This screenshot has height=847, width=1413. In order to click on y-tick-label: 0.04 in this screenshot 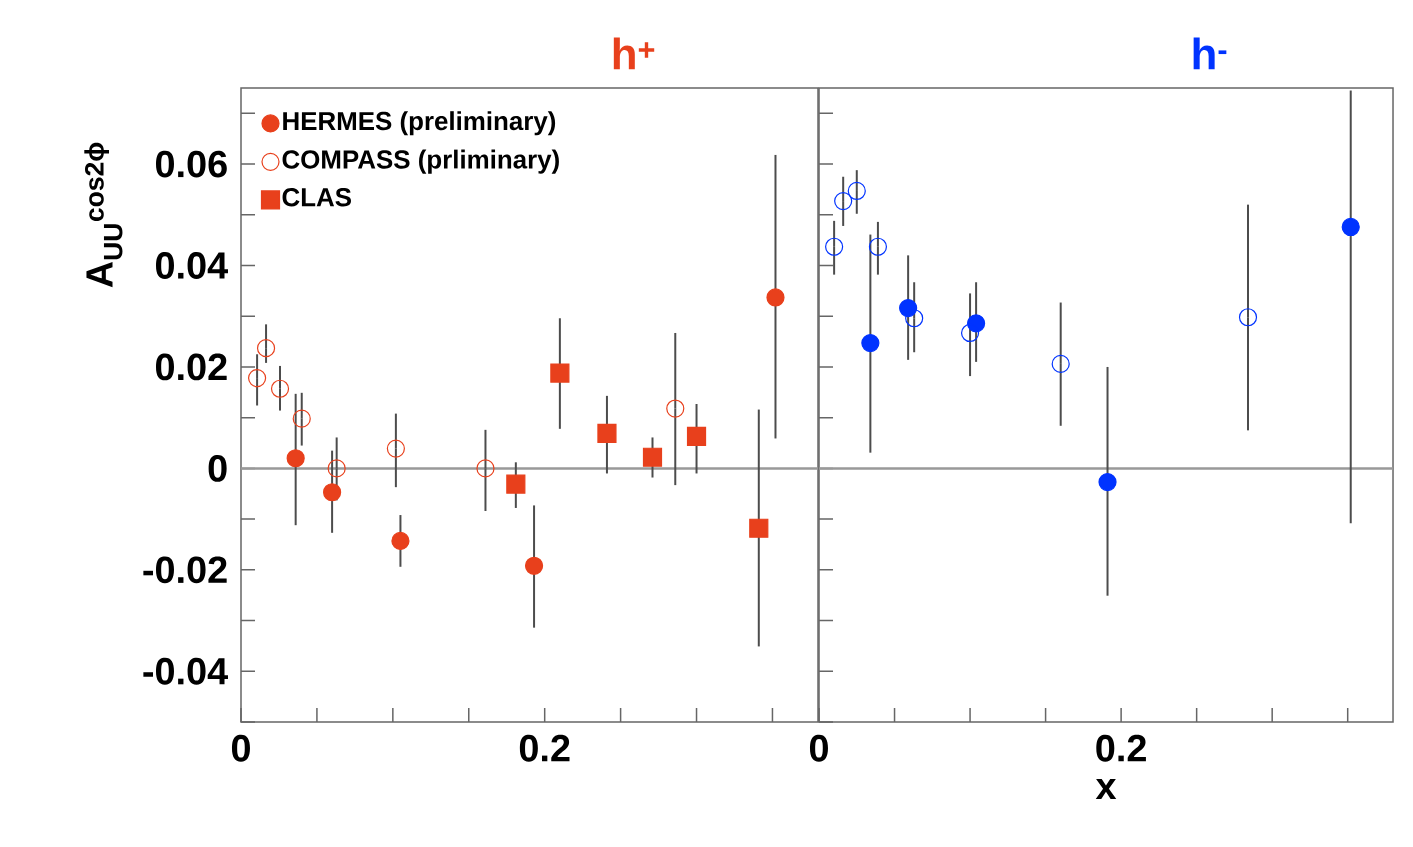, I will do `click(192, 265)`.